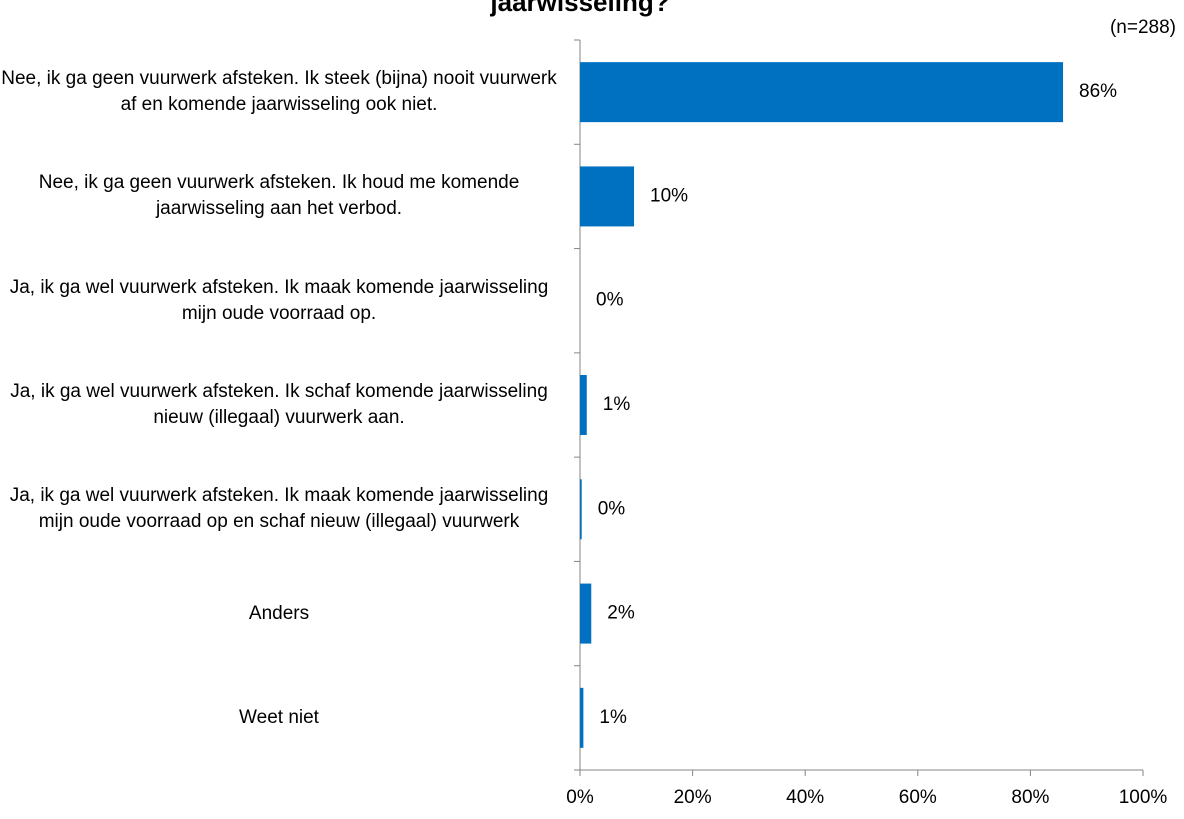  I want to click on category-label: Weet niet, so click(279, 717).